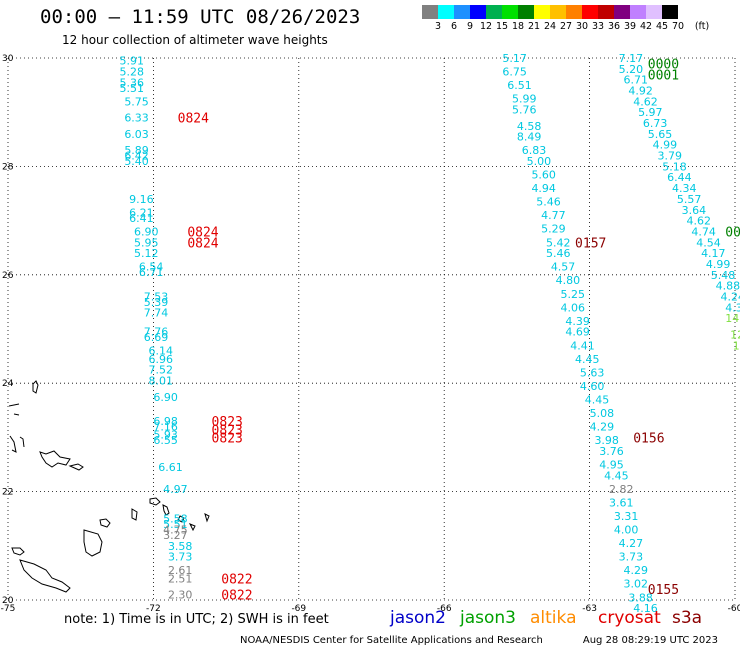 The width and height of the screenshot is (740, 650). What do you see at coordinates (663, 64) in the screenshot?
I see `pass-time-label: 0000` at bounding box center [663, 64].